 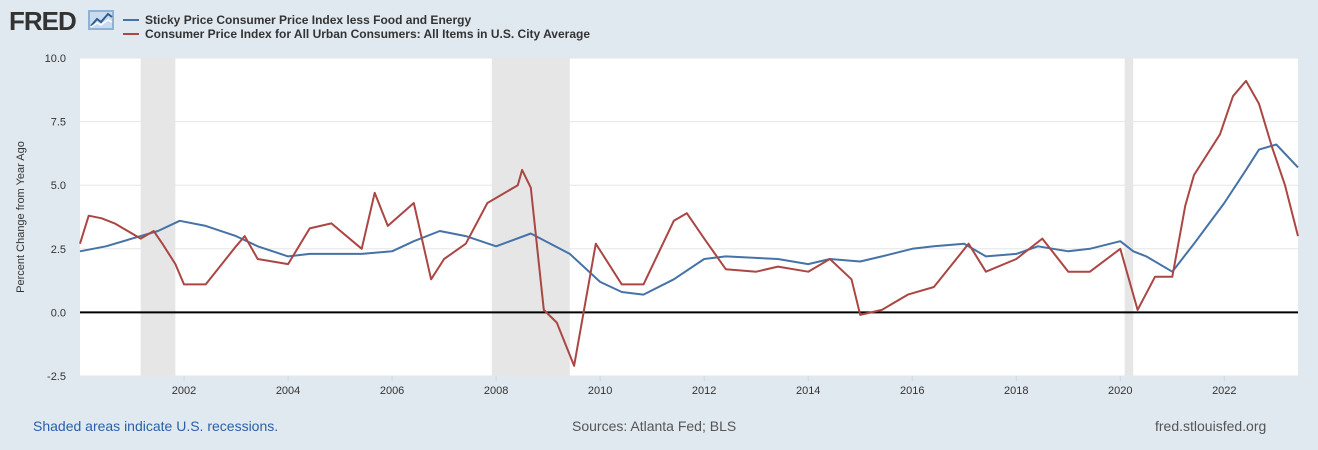 I want to click on x-tick-label: 2006, so click(x=392, y=391).